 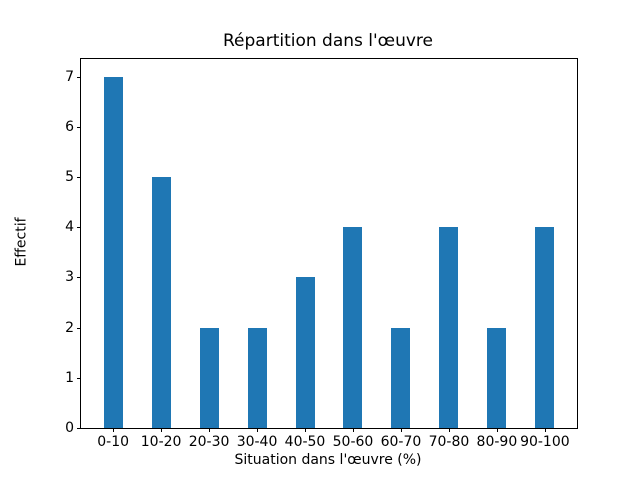 I want to click on x-tick-label: 60-70, so click(x=401, y=442).